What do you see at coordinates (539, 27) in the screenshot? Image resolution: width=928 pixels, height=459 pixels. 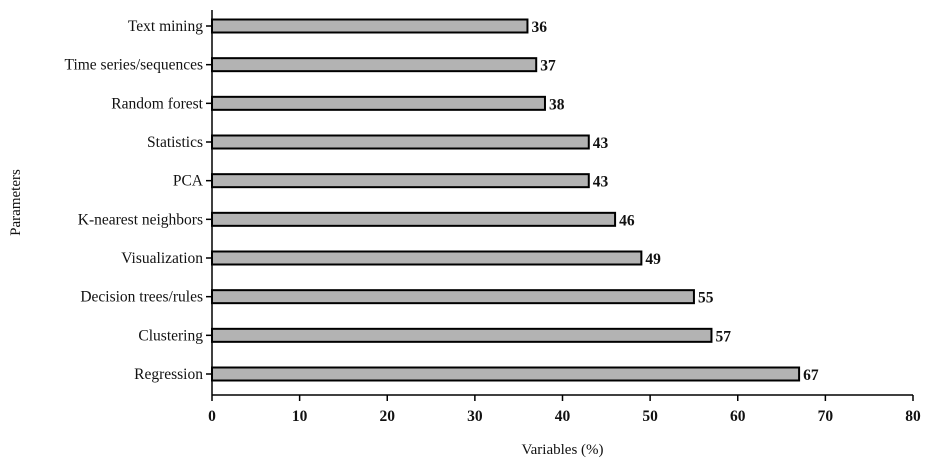 I see `data-label: 36` at bounding box center [539, 27].